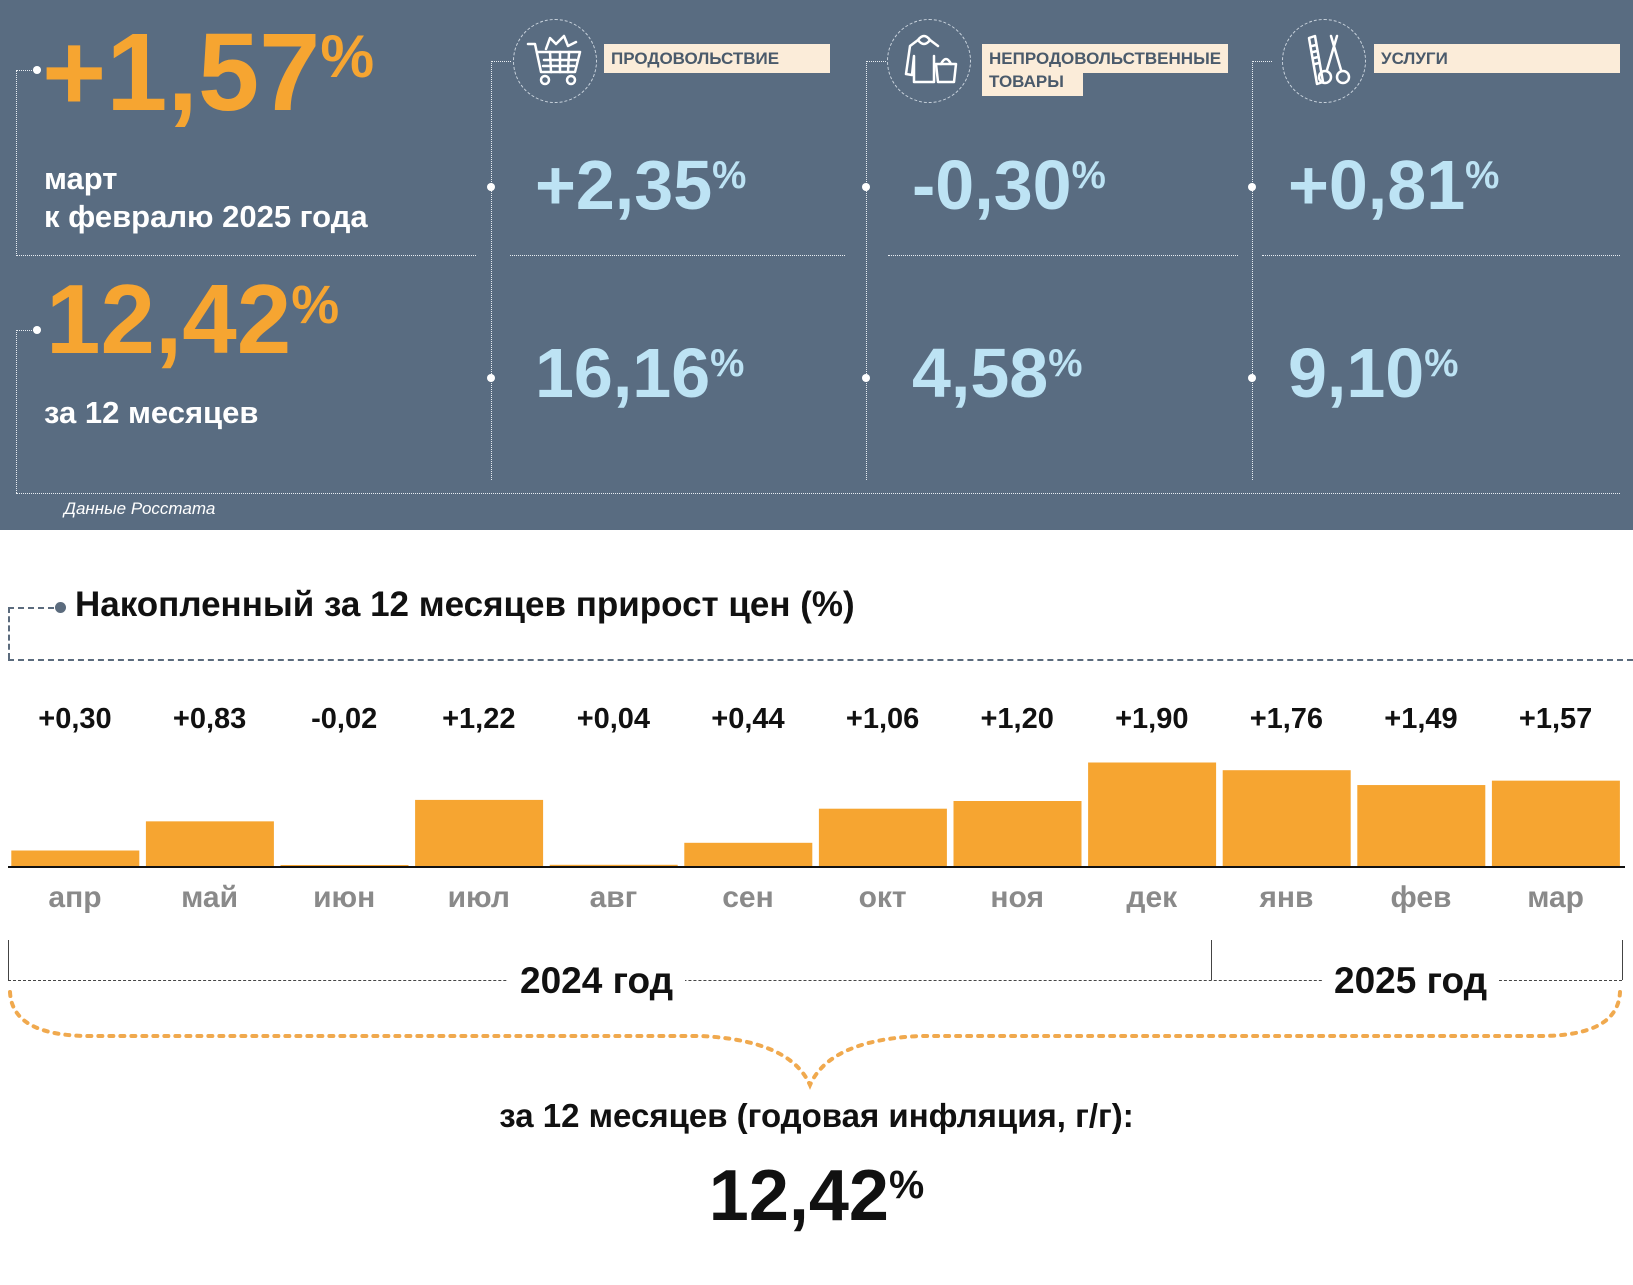 This screenshot has height=1285, width=1633. I want to click on month-label: фев, so click(1421, 897).